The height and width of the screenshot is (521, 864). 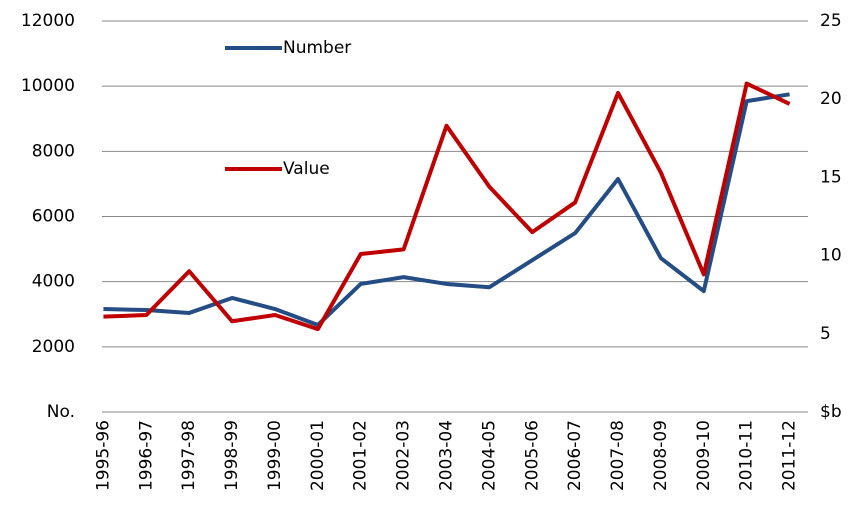 What do you see at coordinates (404, 455) in the screenshot?
I see `x-tick-label: 2002-03` at bounding box center [404, 455].